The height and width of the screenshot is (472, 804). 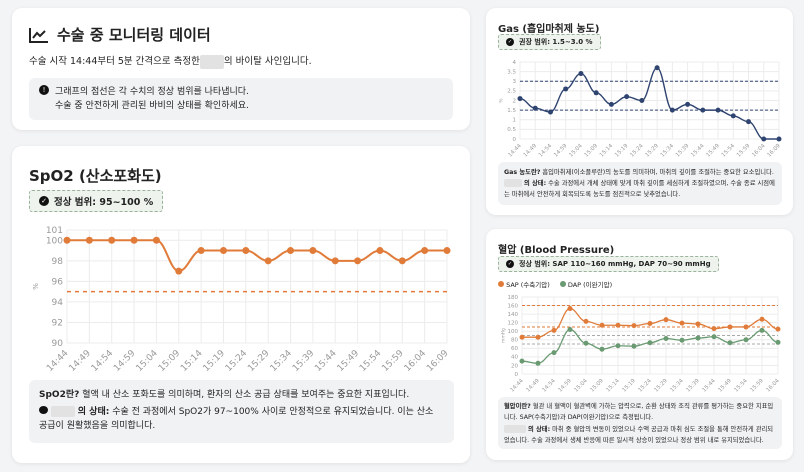 What do you see at coordinates (608, 264) in the screenshot?
I see `bp-range-badge: ✓ 정상 범위: SAP 110~160 mmHg, DAP 70~90 mmHg` at bounding box center [608, 264].